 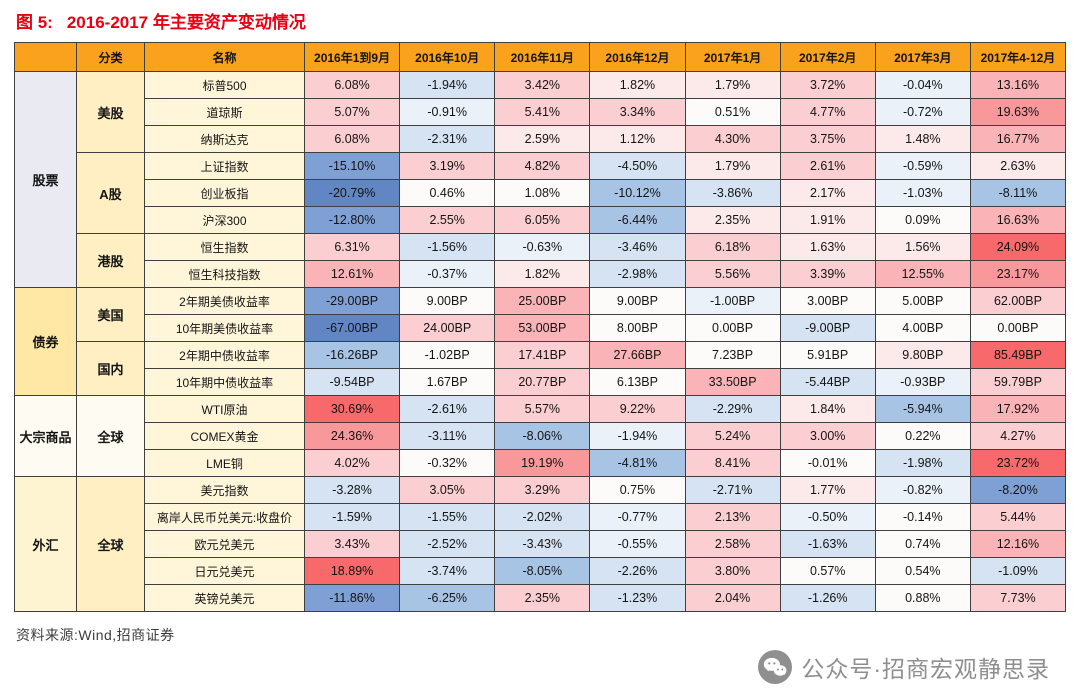 I want to click on value-cell: 0.00BP, so click(x=1018, y=328).